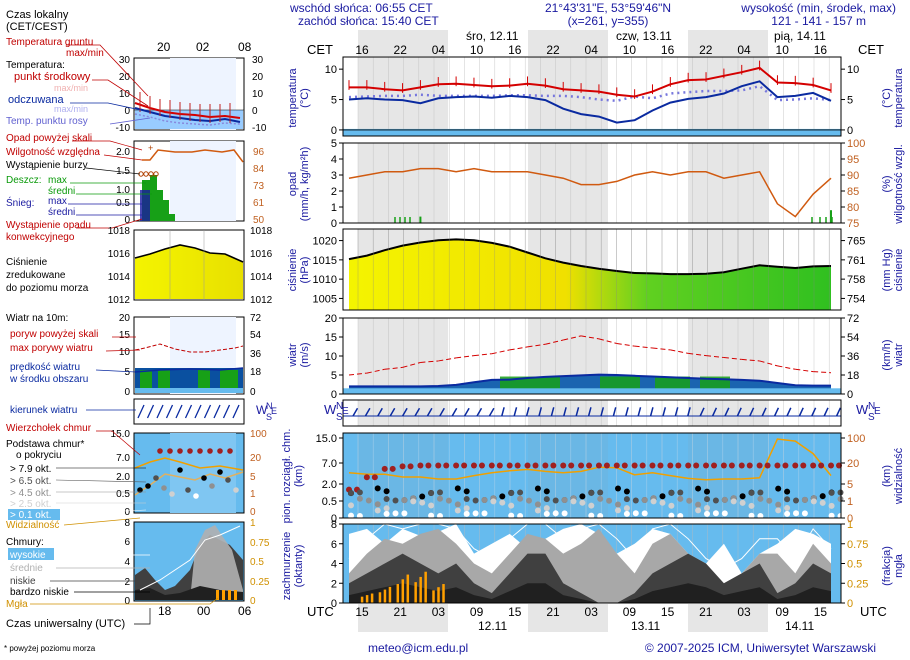 This screenshot has height=660, width=910. Describe the element at coordinates (325, 242) in the screenshot. I see `tick-label: 1020` at that location.